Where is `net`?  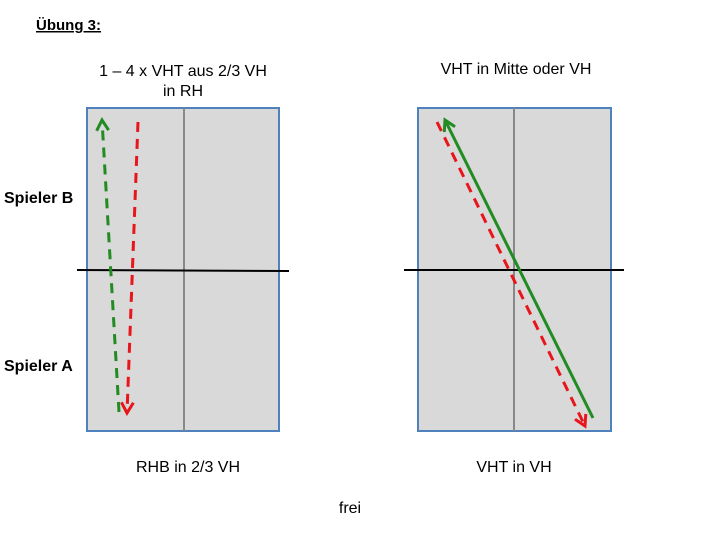
net is located at coordinates (183, 270).